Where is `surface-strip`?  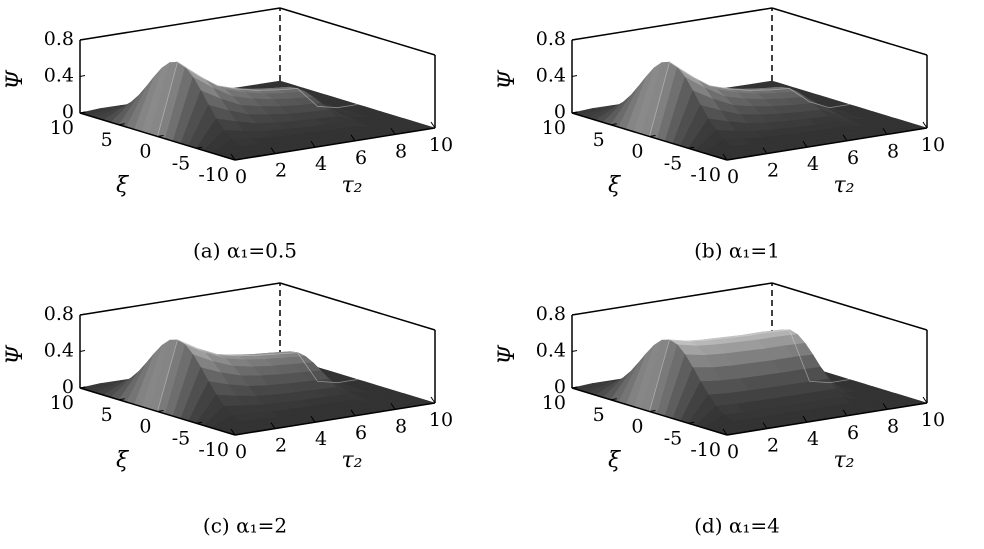 surface-strip is located at coordinates (228, 389).